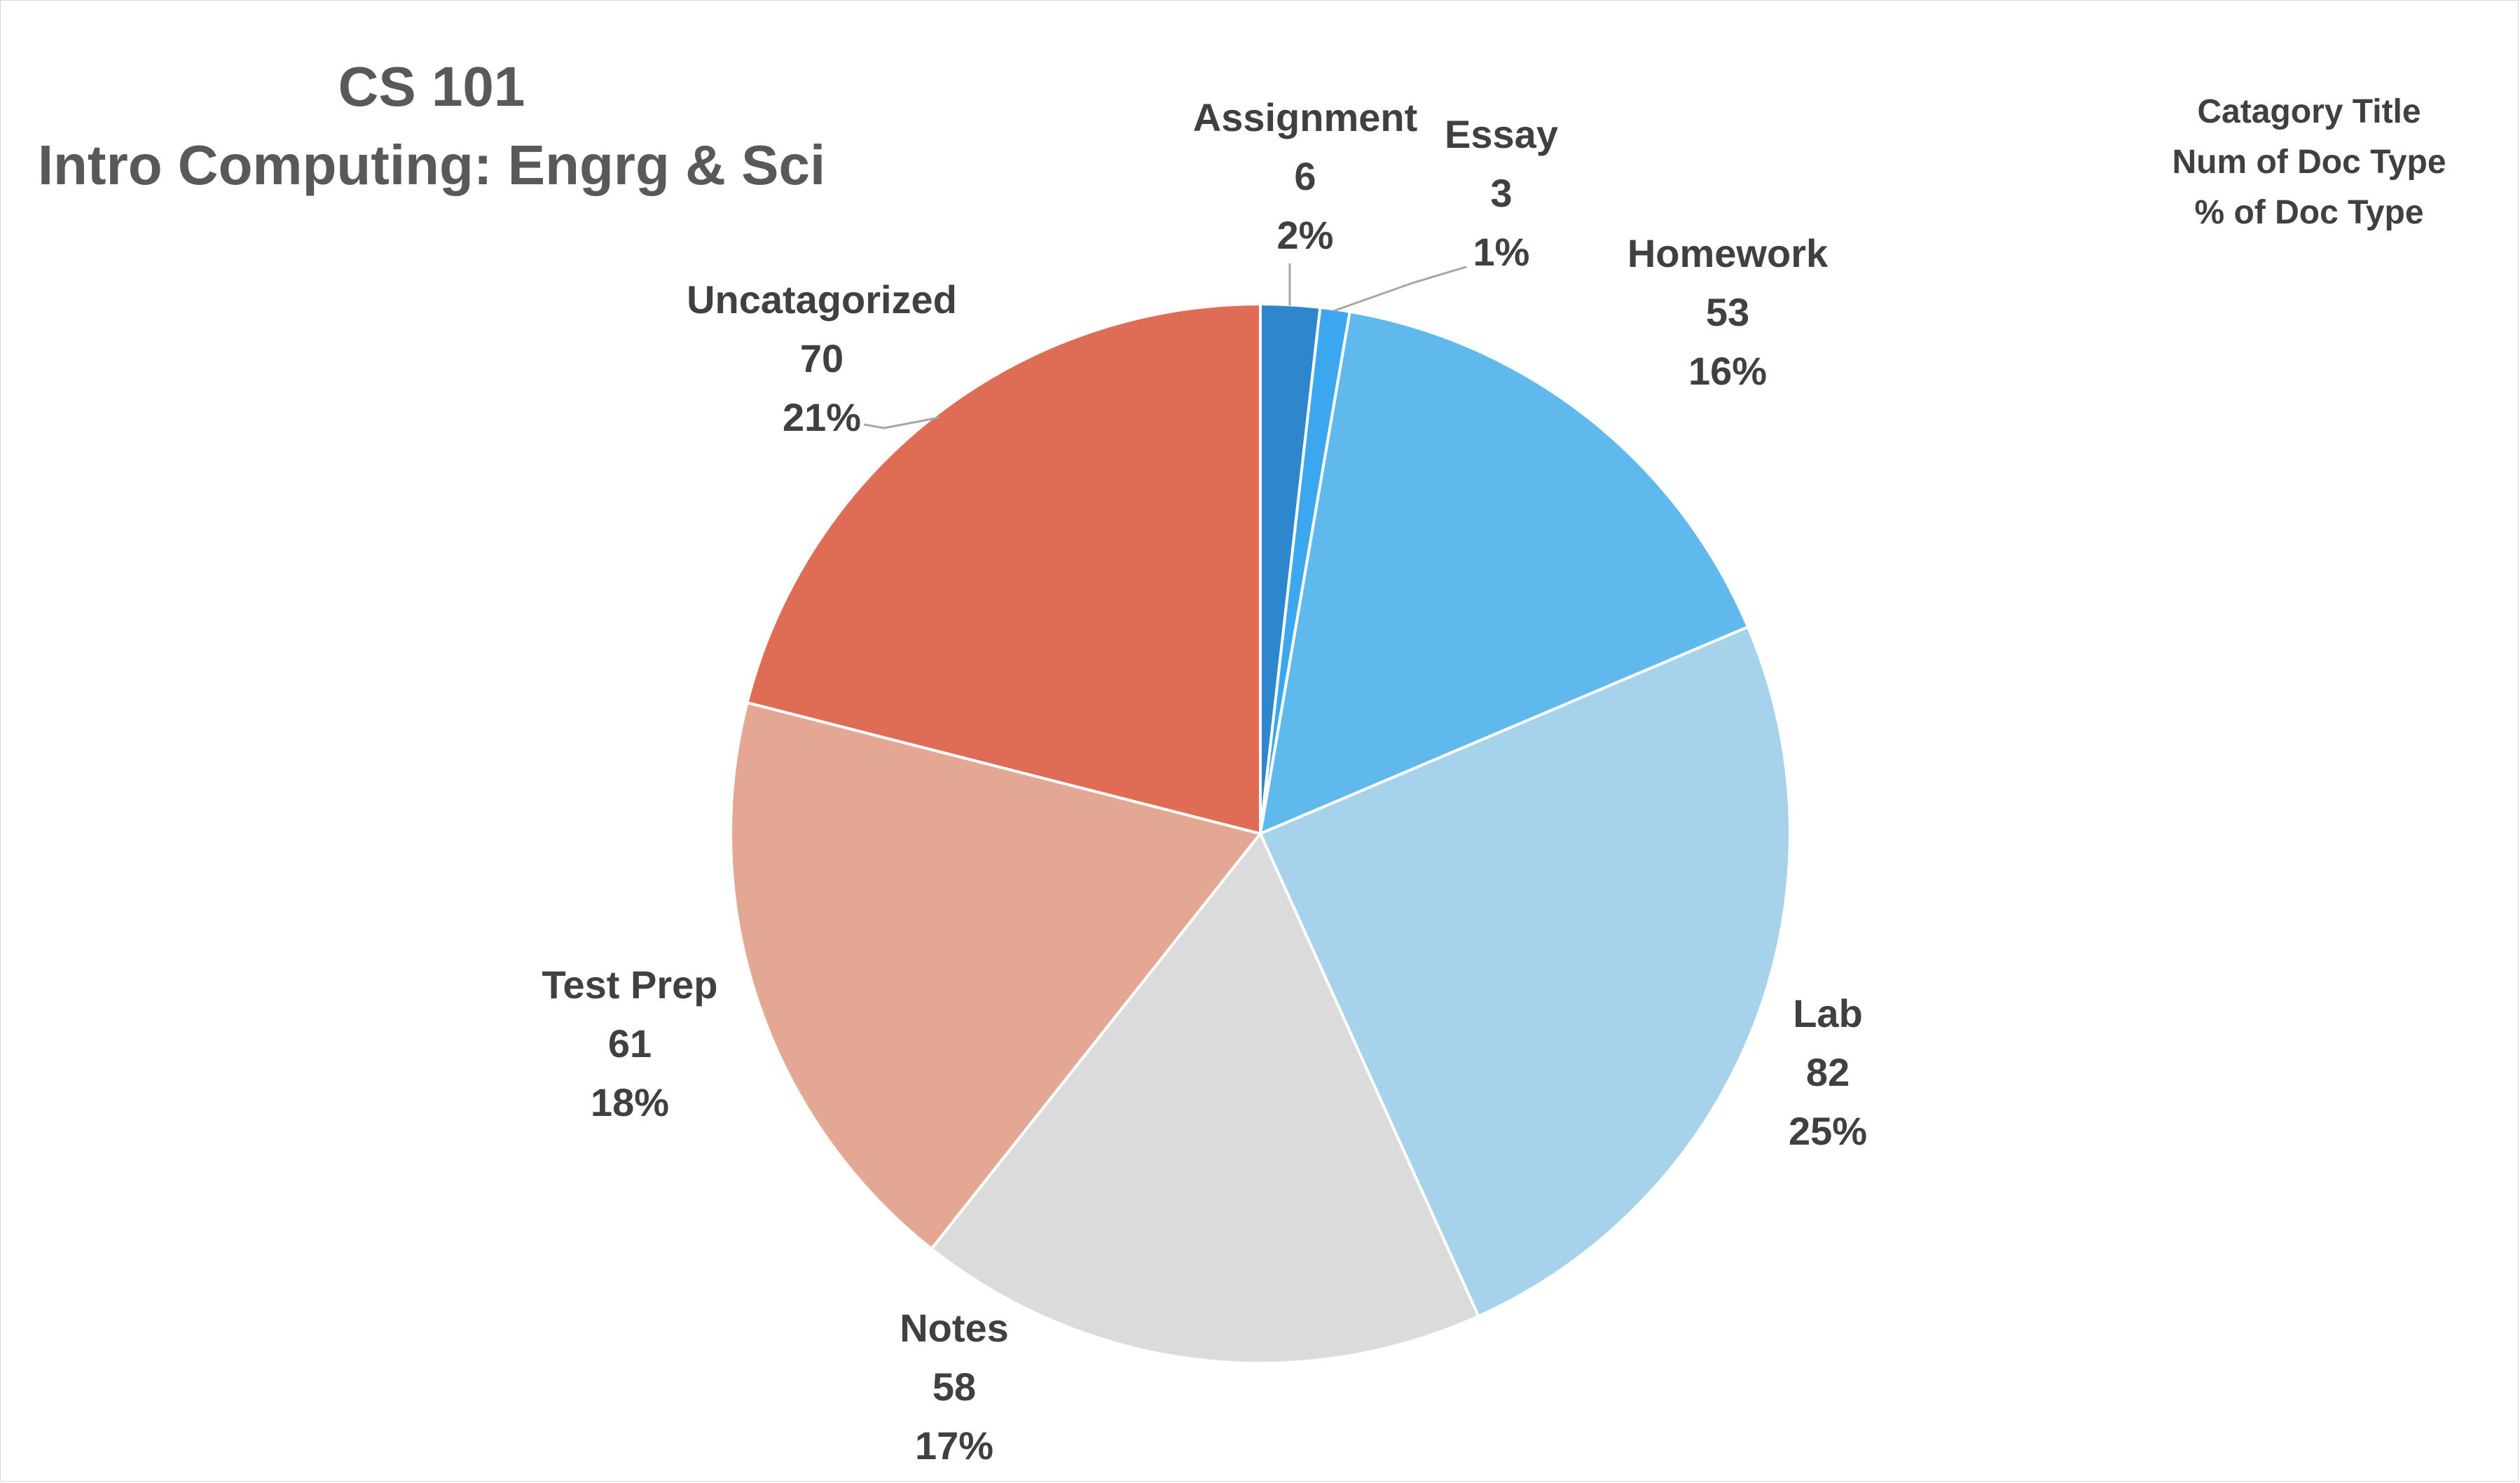  What do you see at coordinates (1828, 1072) in the screenshot?
I see `data-label-lab-count: 82` at bounding box center [1828, 1072].